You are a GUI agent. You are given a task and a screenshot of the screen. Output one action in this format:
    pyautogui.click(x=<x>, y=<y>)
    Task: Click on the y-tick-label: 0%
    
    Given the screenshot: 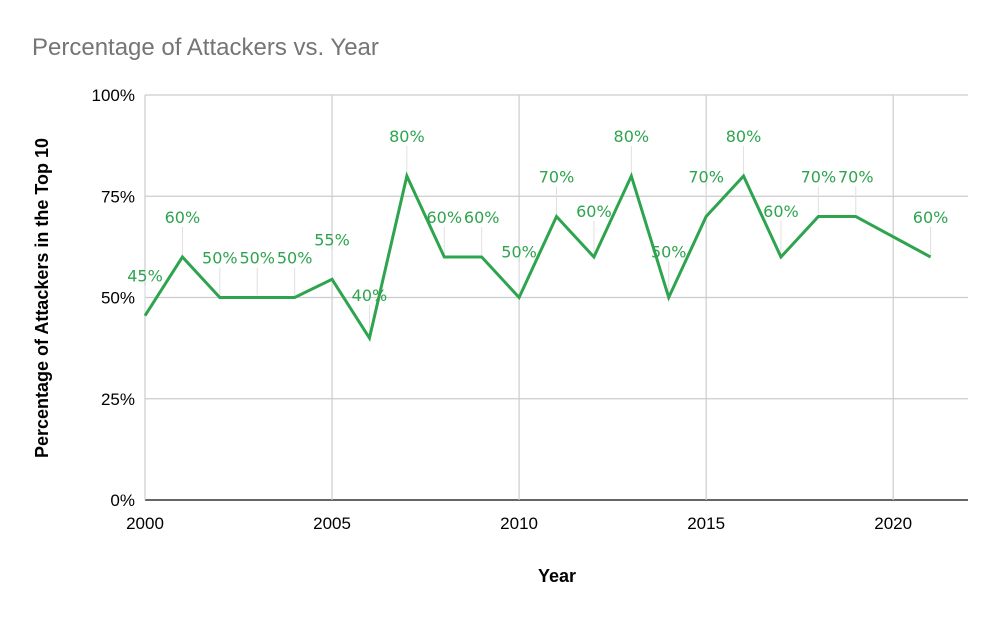 What is the action you would take?
    pyautogui.click(x=122, y=500)
    